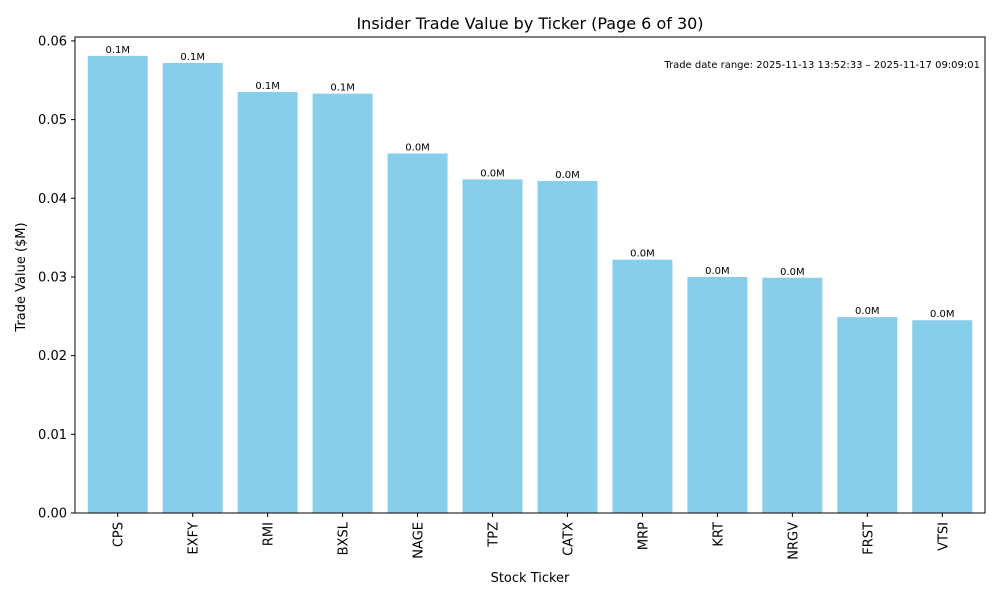 The height and width of the screenshot is (604, 1000). Describe the element at coordinates (344, 538) in the screenshot. I see `x-tick-label-bxsl: BXSL` at that location.